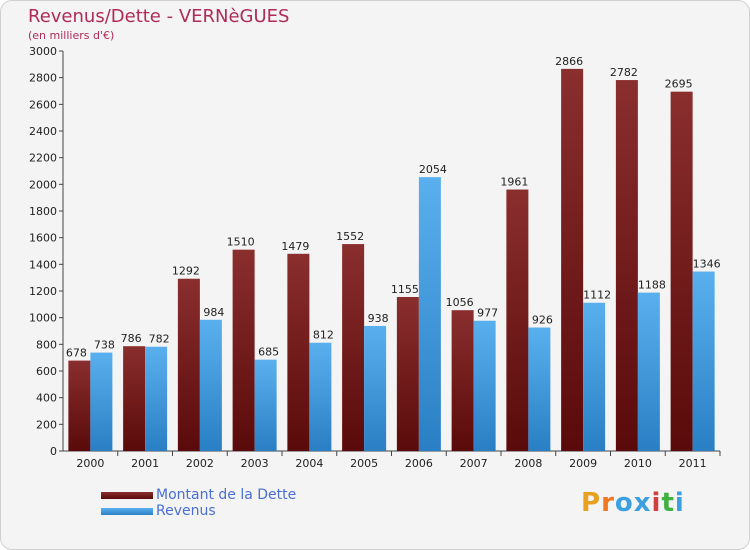 The image size is (750, 550). Describe the element at coordinates (131, 338) in the screenshot. I see `data-label-dette: 786` at that location.